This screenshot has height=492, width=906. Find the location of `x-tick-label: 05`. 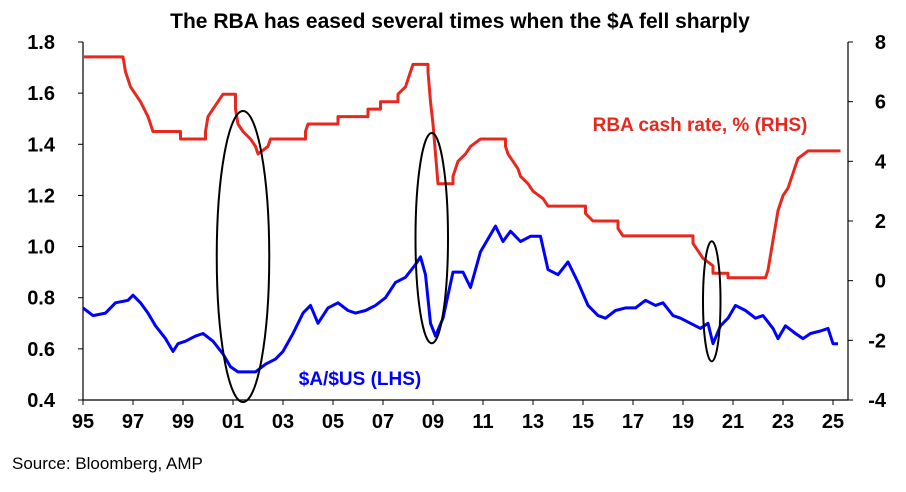

x-tick-label: 05 is located at coordinates (333, 422).